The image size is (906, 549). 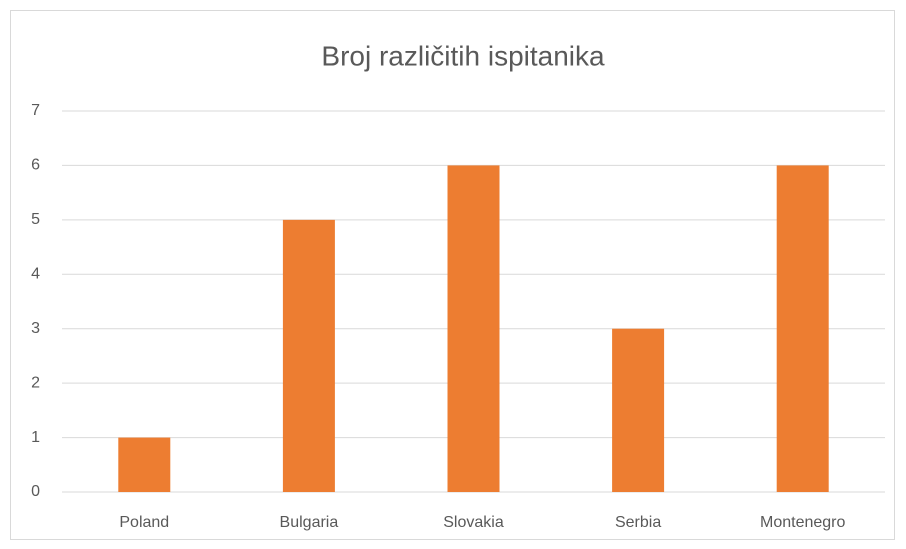 I want to click on x-tick-label: Montenegro, so click(x=802, y=522).